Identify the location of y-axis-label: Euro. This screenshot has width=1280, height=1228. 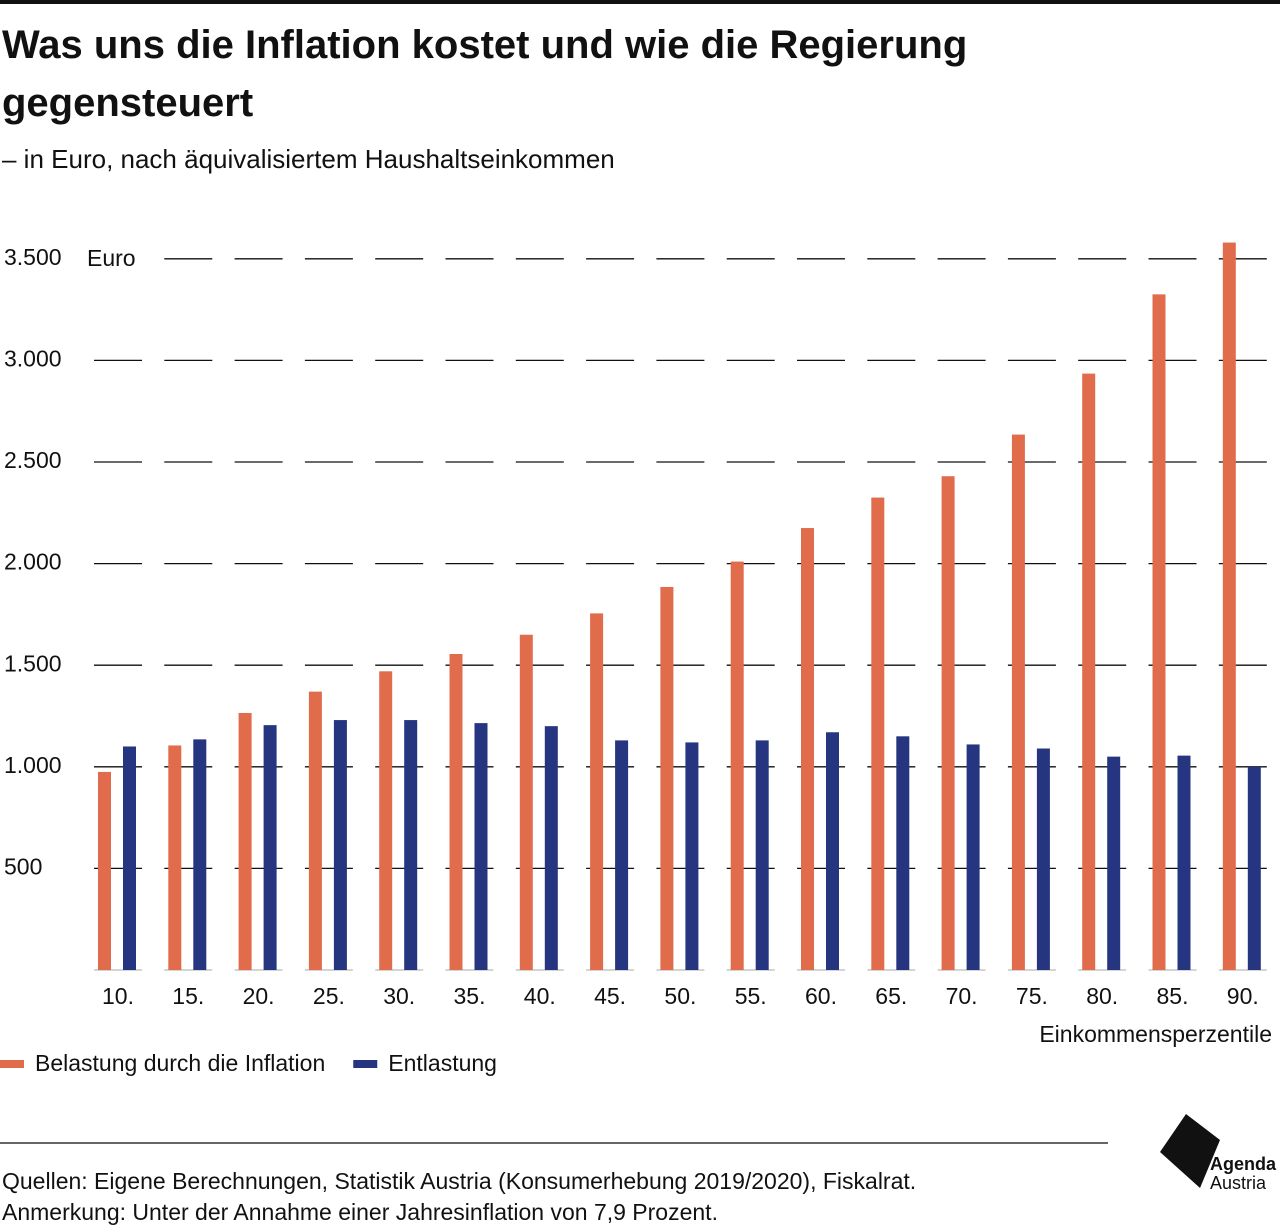
(111, 258).